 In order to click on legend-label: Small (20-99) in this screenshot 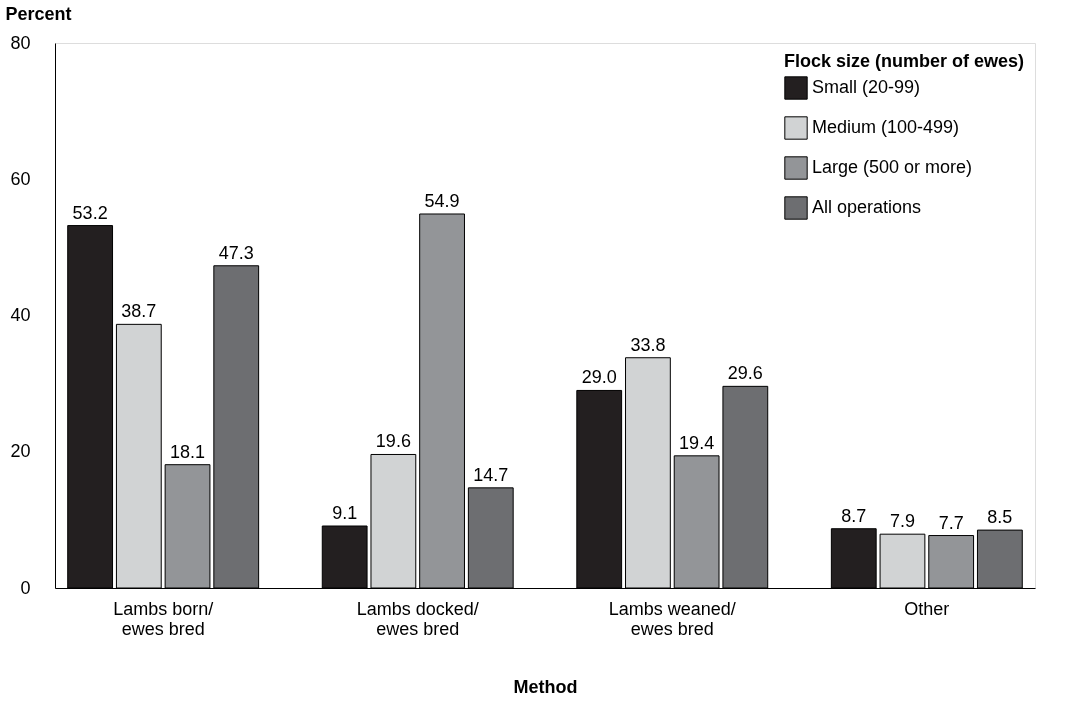, I will do `click(866, 87)`.